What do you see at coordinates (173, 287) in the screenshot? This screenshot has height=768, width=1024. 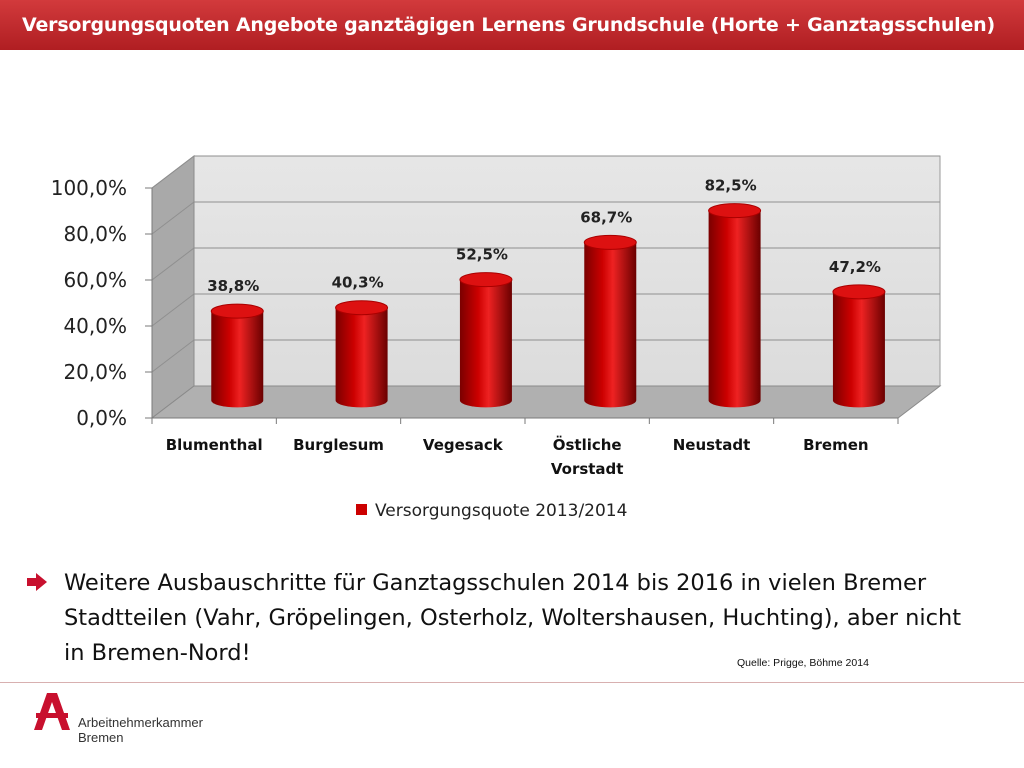 I see `chart-side-wall` at bounding box center [173, 287].